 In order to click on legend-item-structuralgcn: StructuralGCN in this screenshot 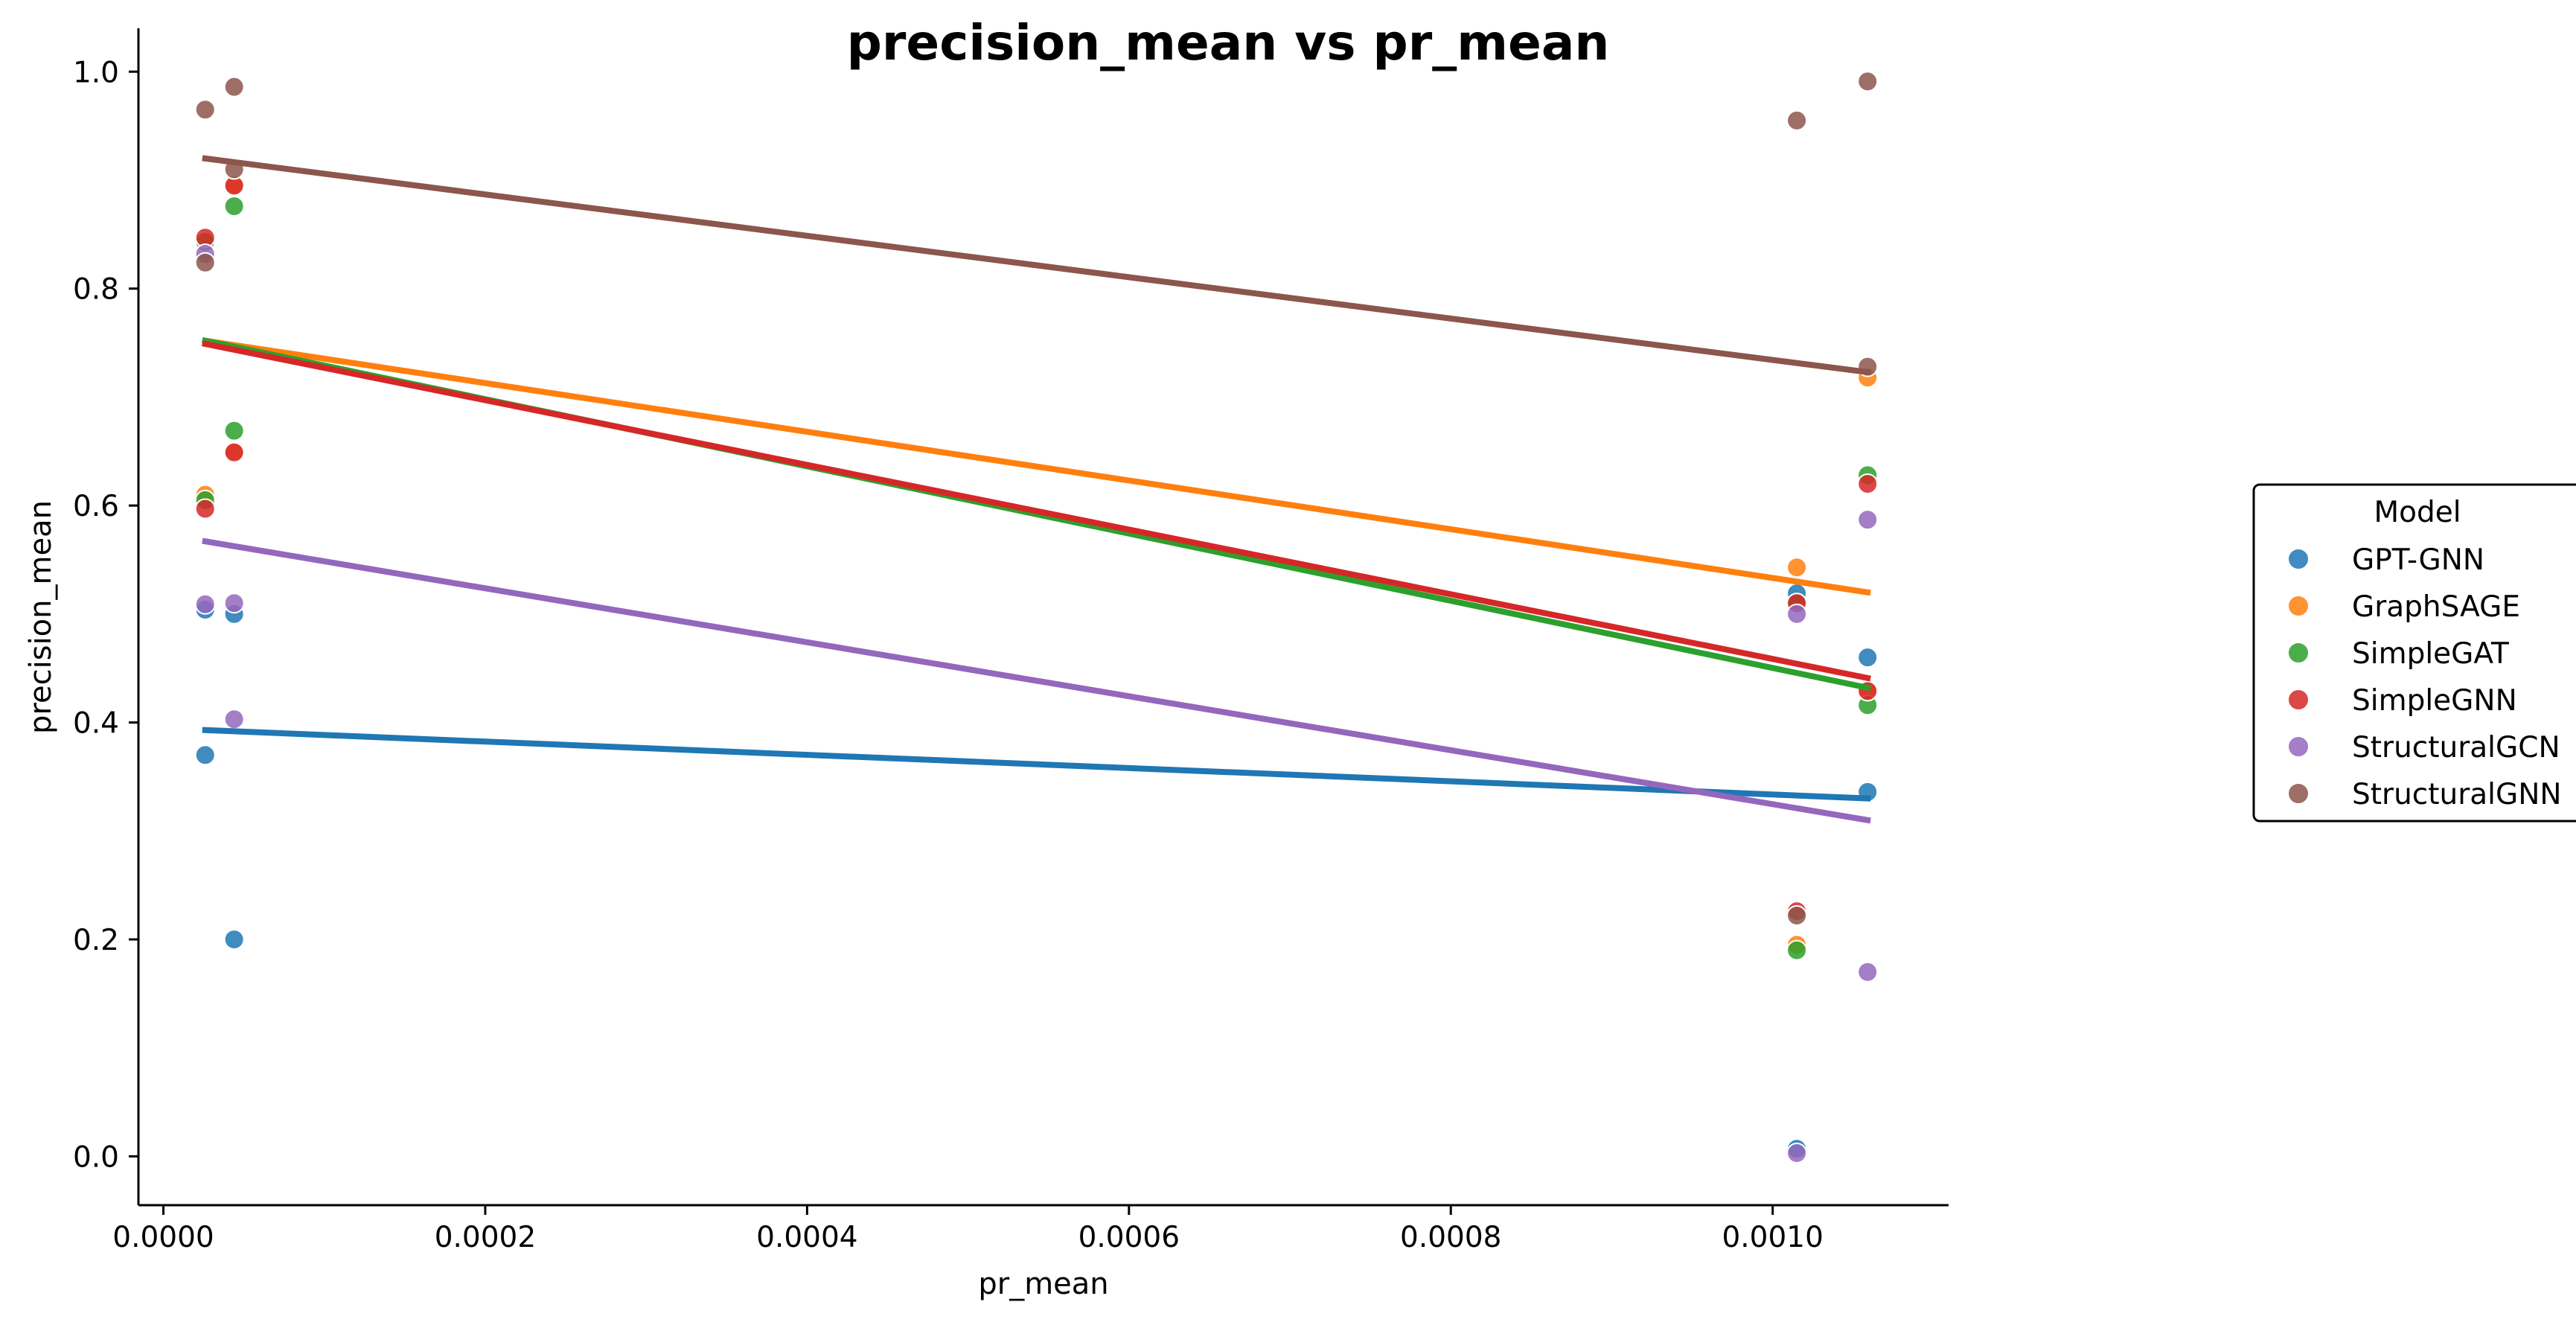, I will do `click(2423, 748)`.